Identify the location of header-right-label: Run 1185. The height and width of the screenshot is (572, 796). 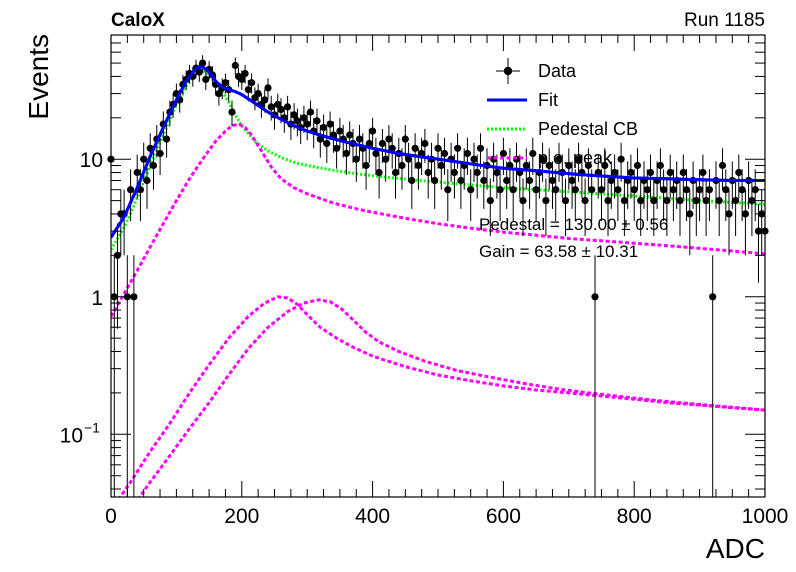
(724, 20).